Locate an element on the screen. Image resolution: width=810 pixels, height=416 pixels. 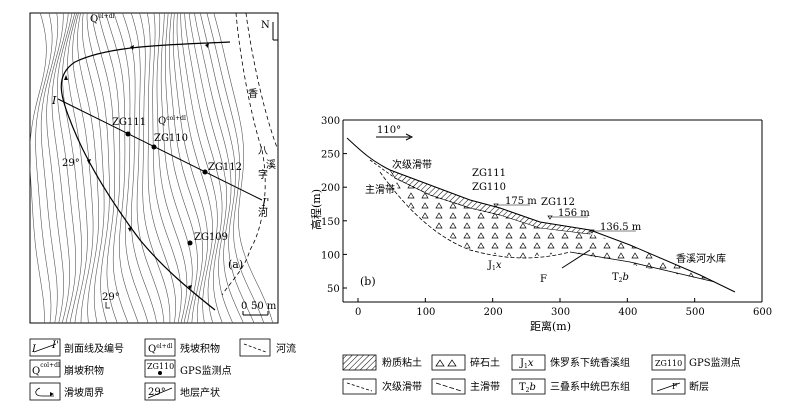
main-slip-zone is located at coordinates (475, 215).